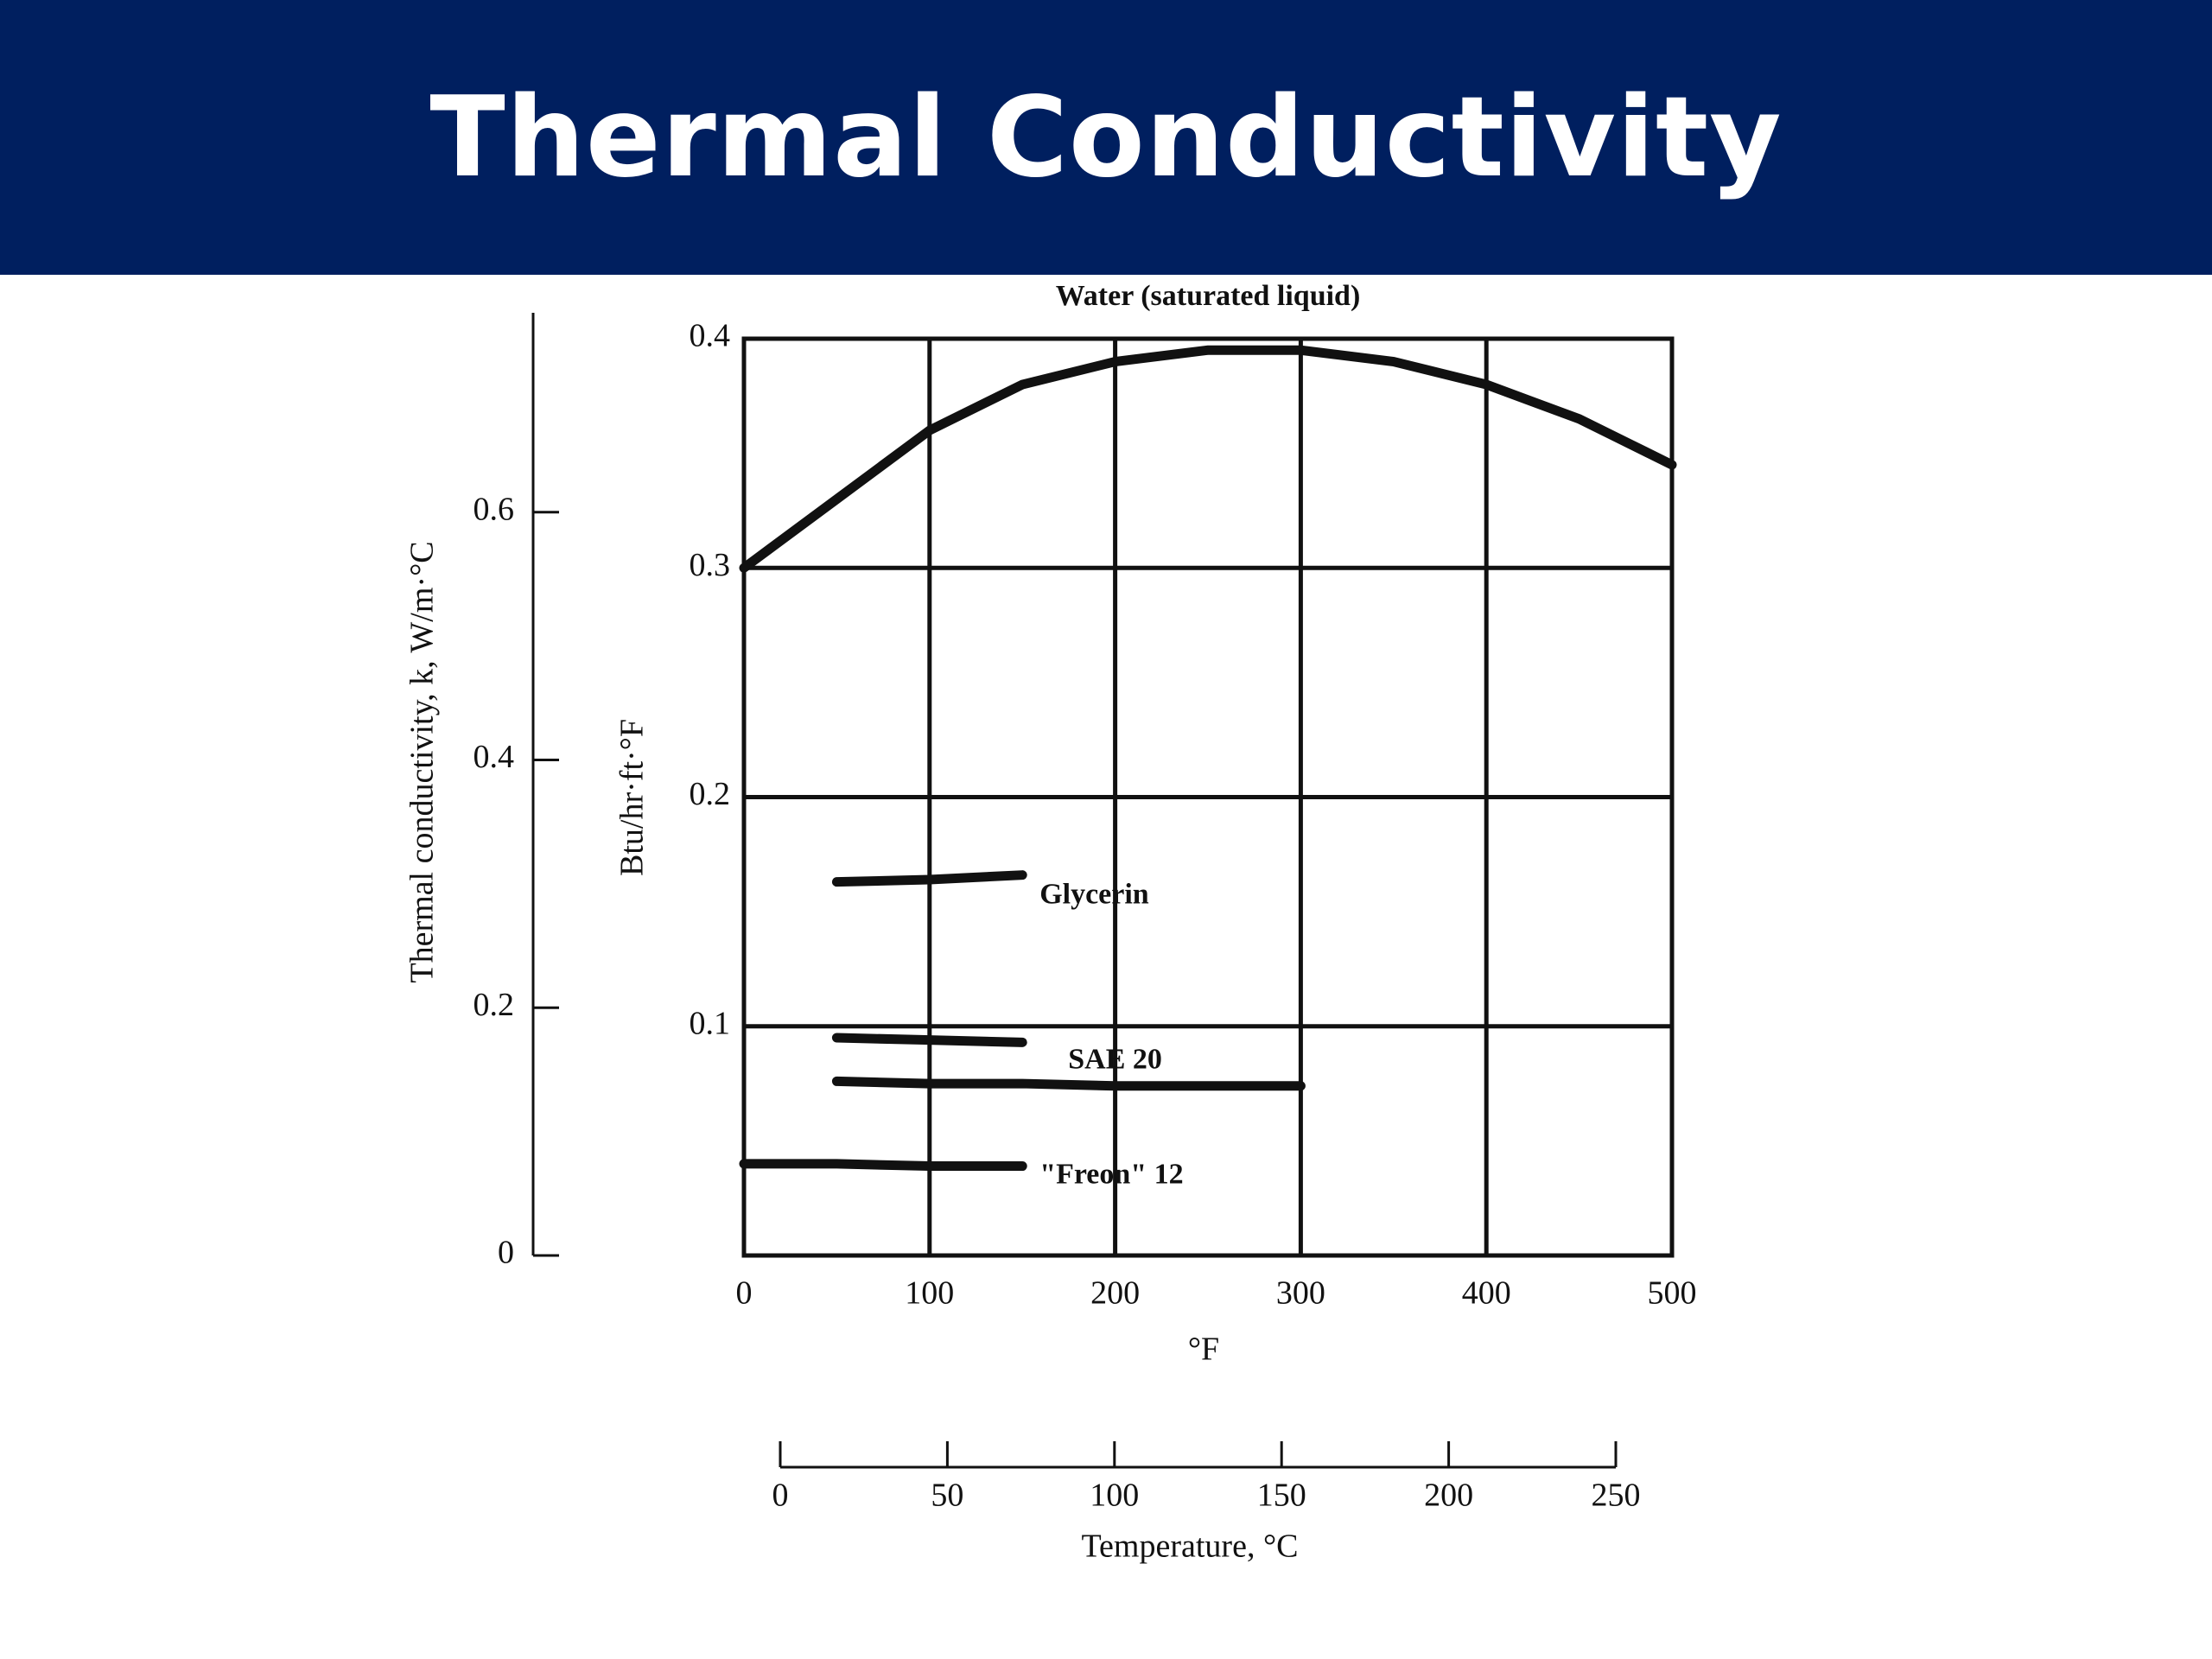 The height and width of the screenshot is (1659, 2212). Describe the element at coordinates (494, 757) in the screenshot. I see `y2-tick-label: 0.4` at that location.